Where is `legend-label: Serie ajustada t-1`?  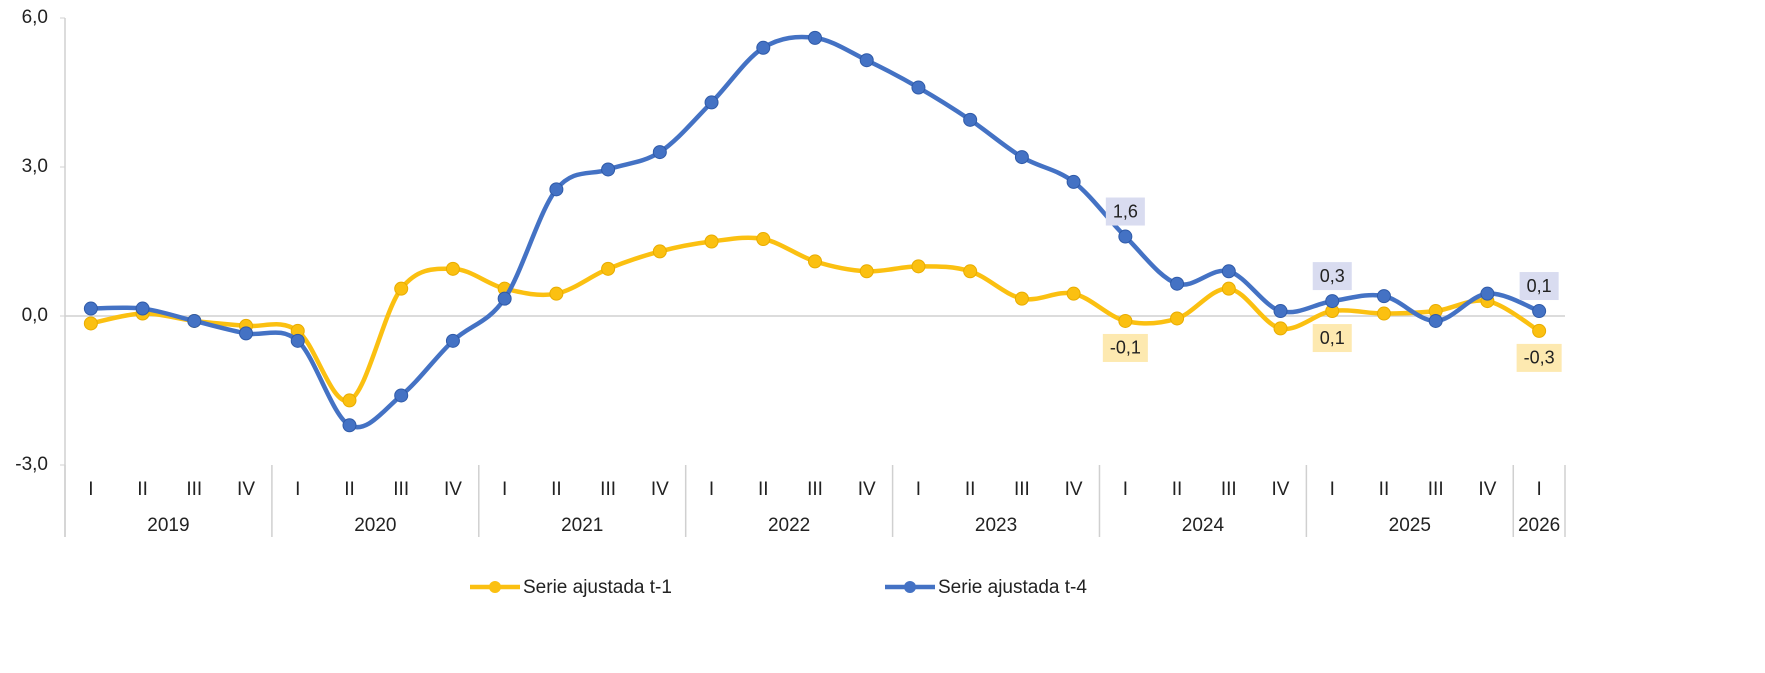
legend-label: Serie ajustada t-1 is located at coordinates (597, 587).